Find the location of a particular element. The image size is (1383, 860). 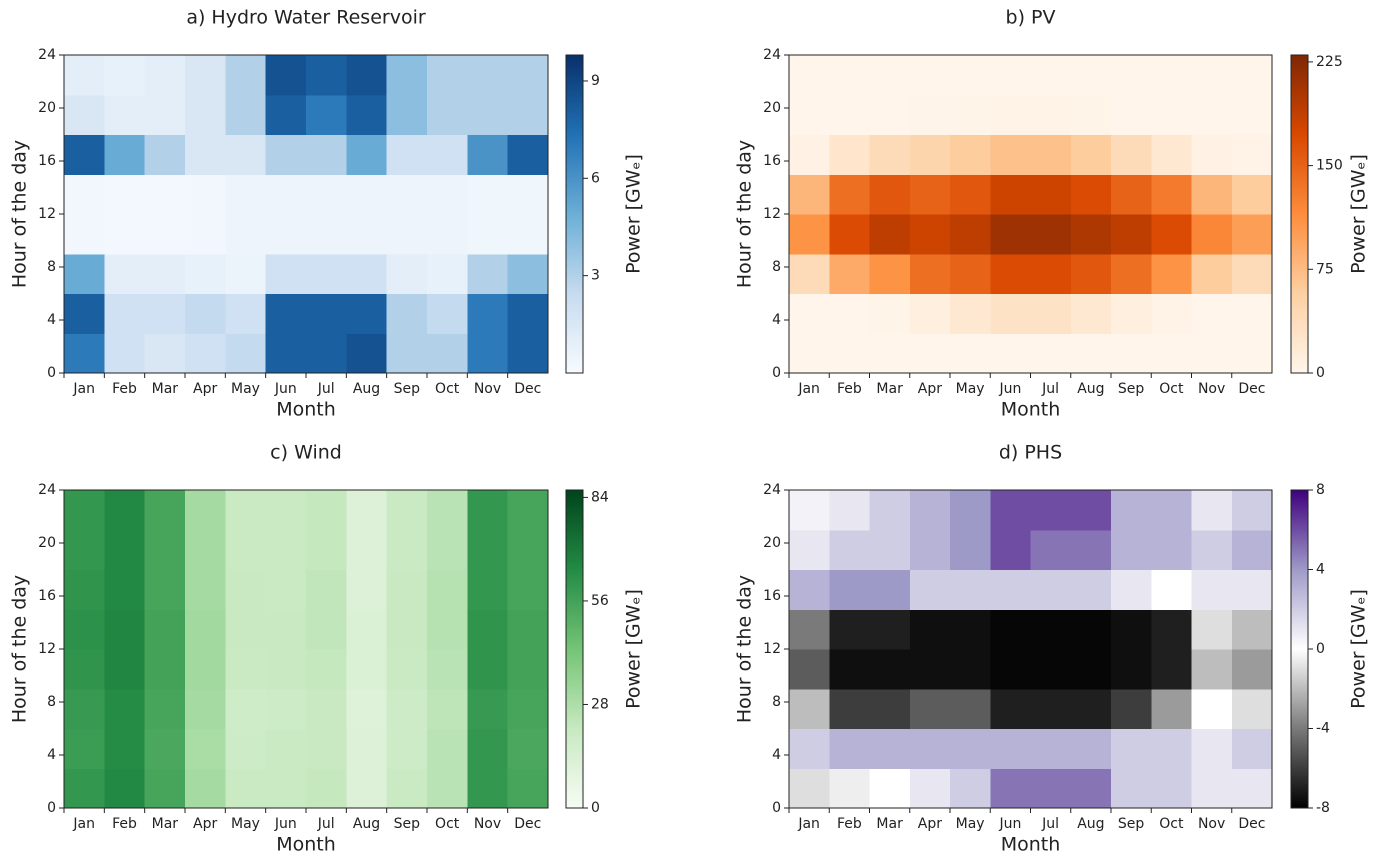

y-tick-label: 8 is located at coordinates (51, 702).